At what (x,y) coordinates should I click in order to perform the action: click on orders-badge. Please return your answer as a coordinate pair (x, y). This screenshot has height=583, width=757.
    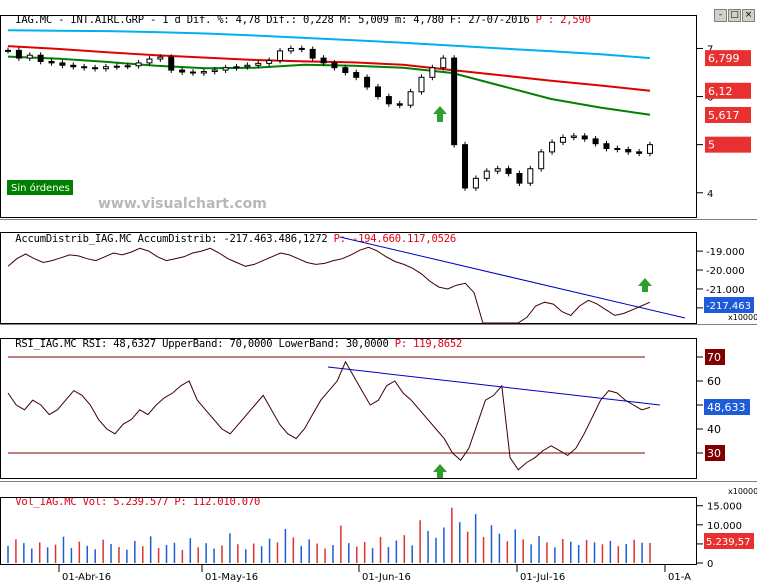
    Looking at the image, I should click on (40, 187).